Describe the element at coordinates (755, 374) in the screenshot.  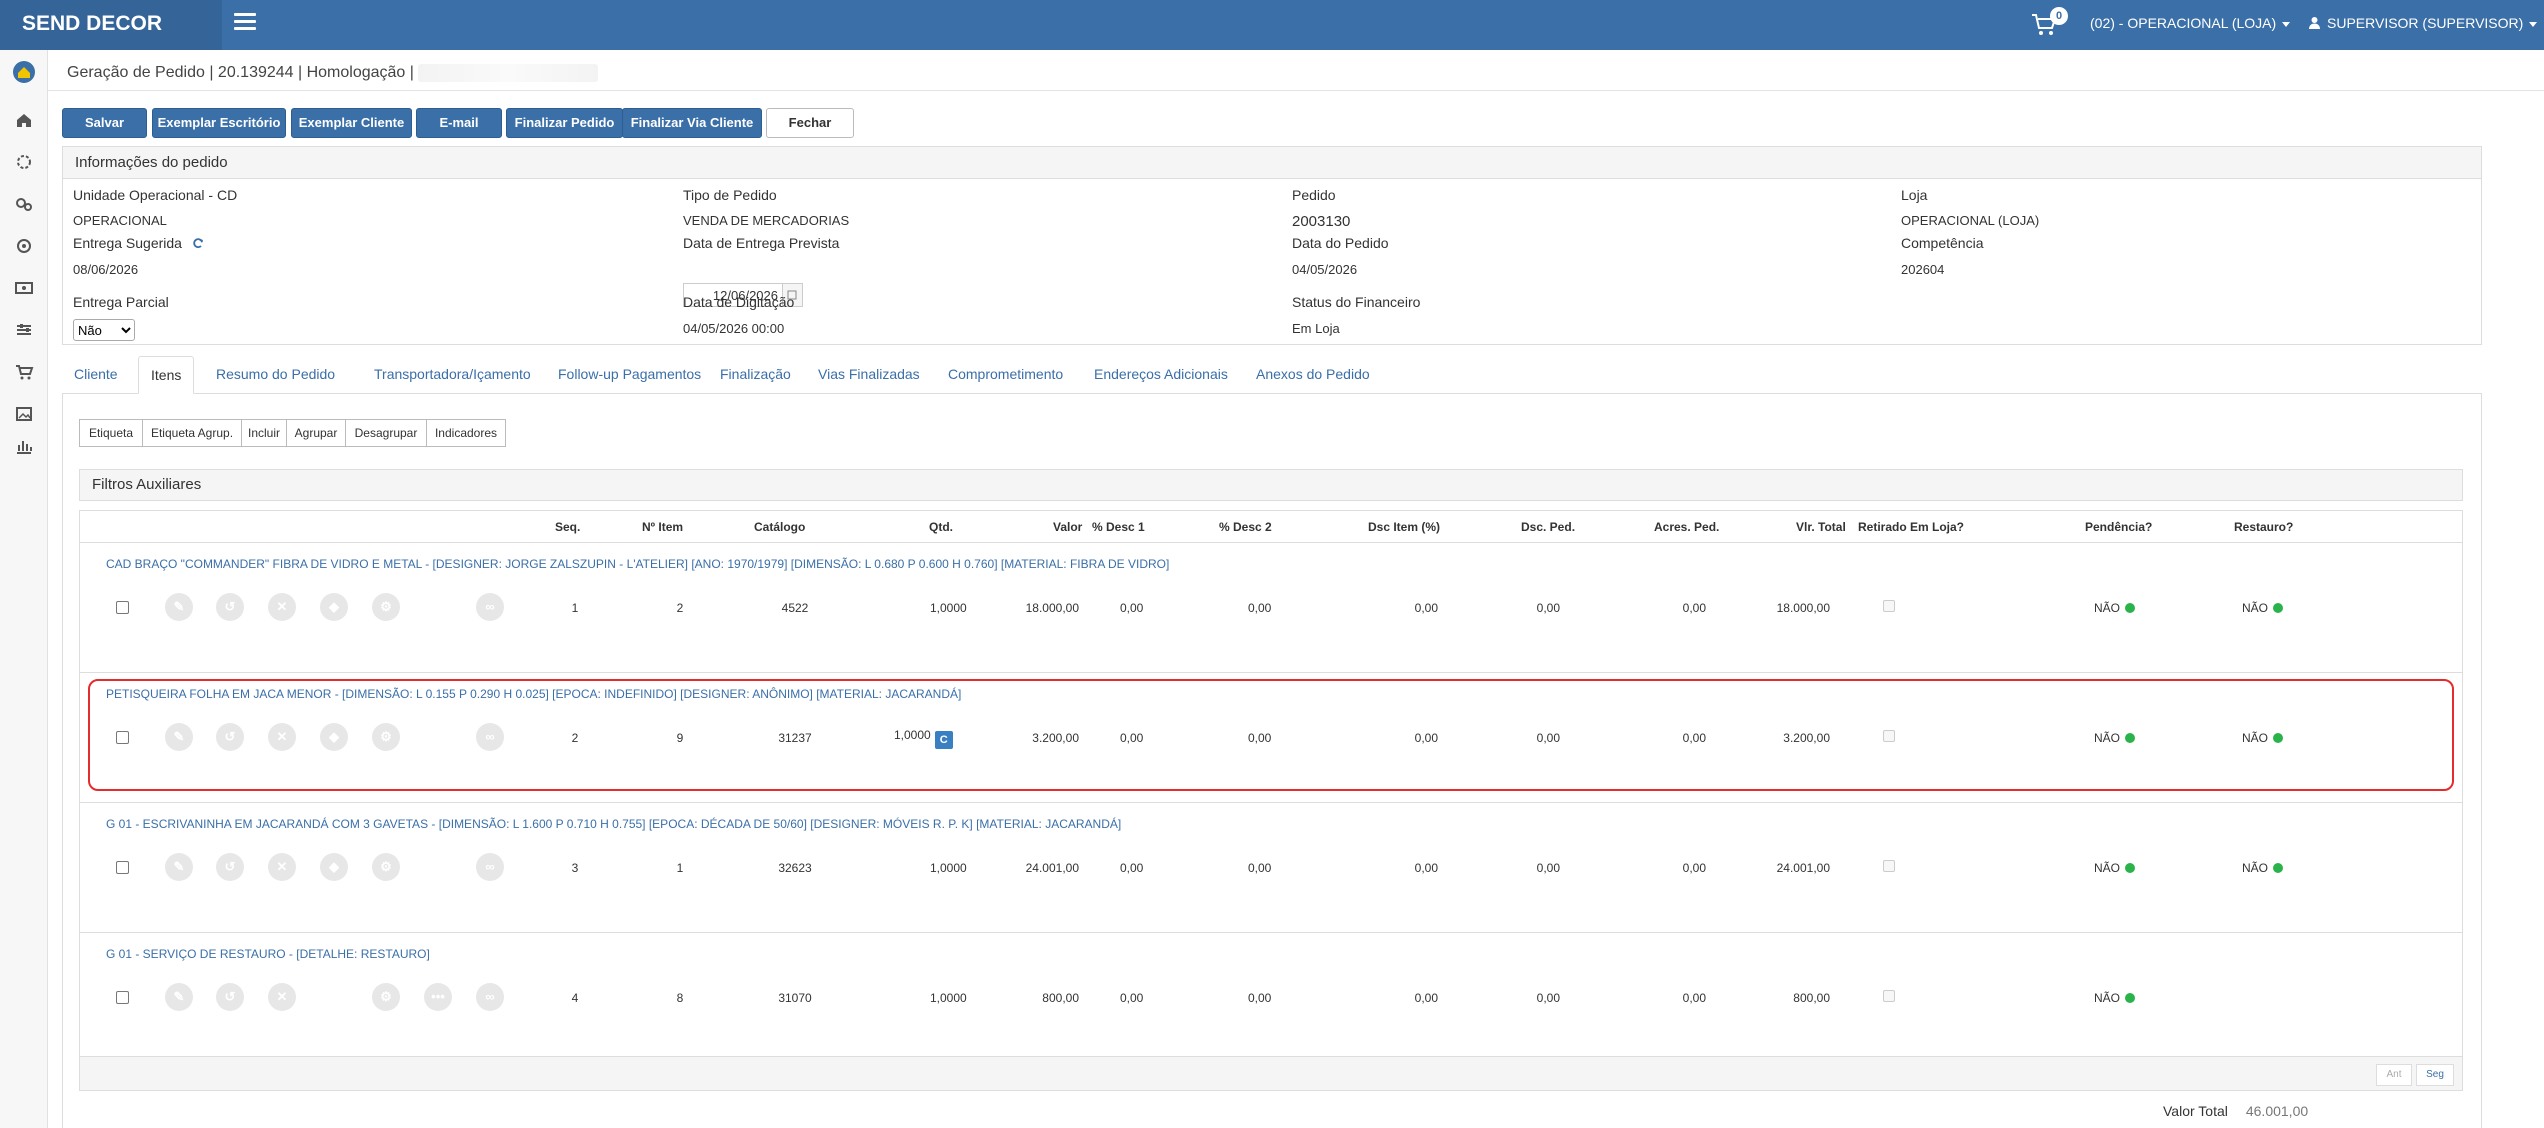
I see `tab-finalizacao: Finalização` at that location.